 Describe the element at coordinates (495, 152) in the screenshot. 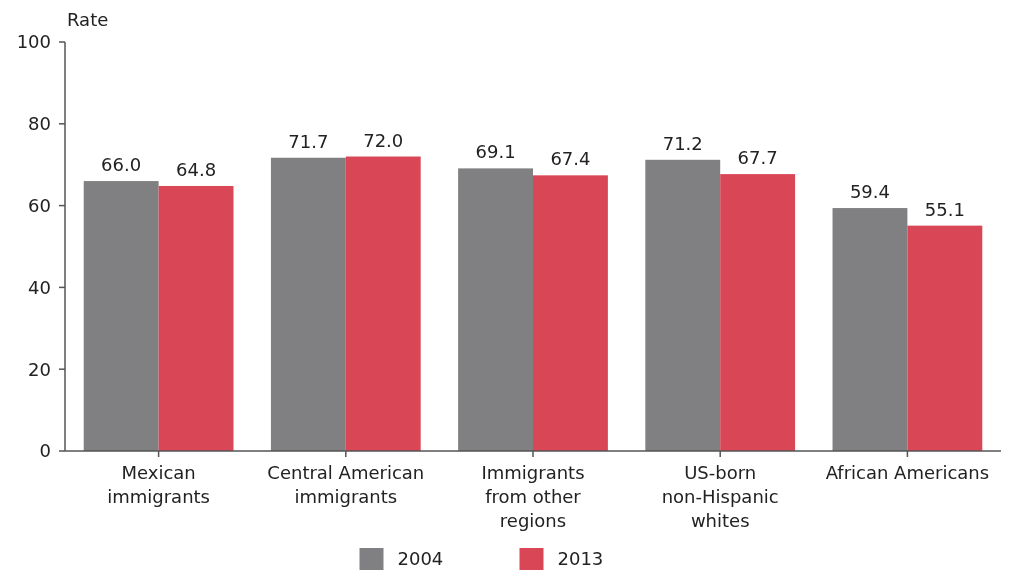

I see `data-label: 69.1` at that location.